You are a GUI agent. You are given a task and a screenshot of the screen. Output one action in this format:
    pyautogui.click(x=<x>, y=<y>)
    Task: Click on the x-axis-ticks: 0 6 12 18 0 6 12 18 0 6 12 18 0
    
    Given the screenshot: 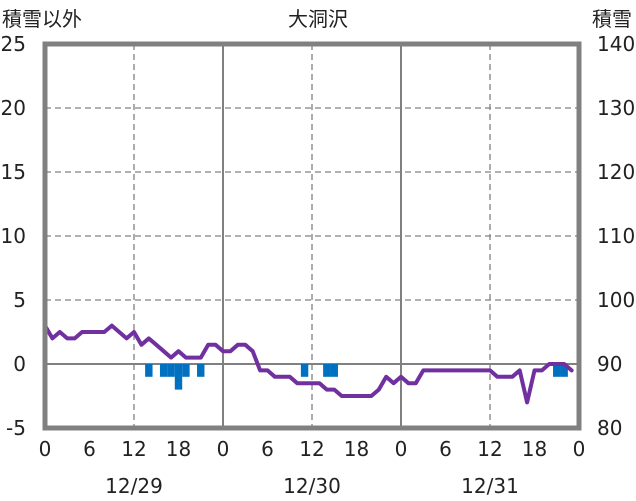 What is the action you would take?
    pyautogui.click(x=312, y=449)
    